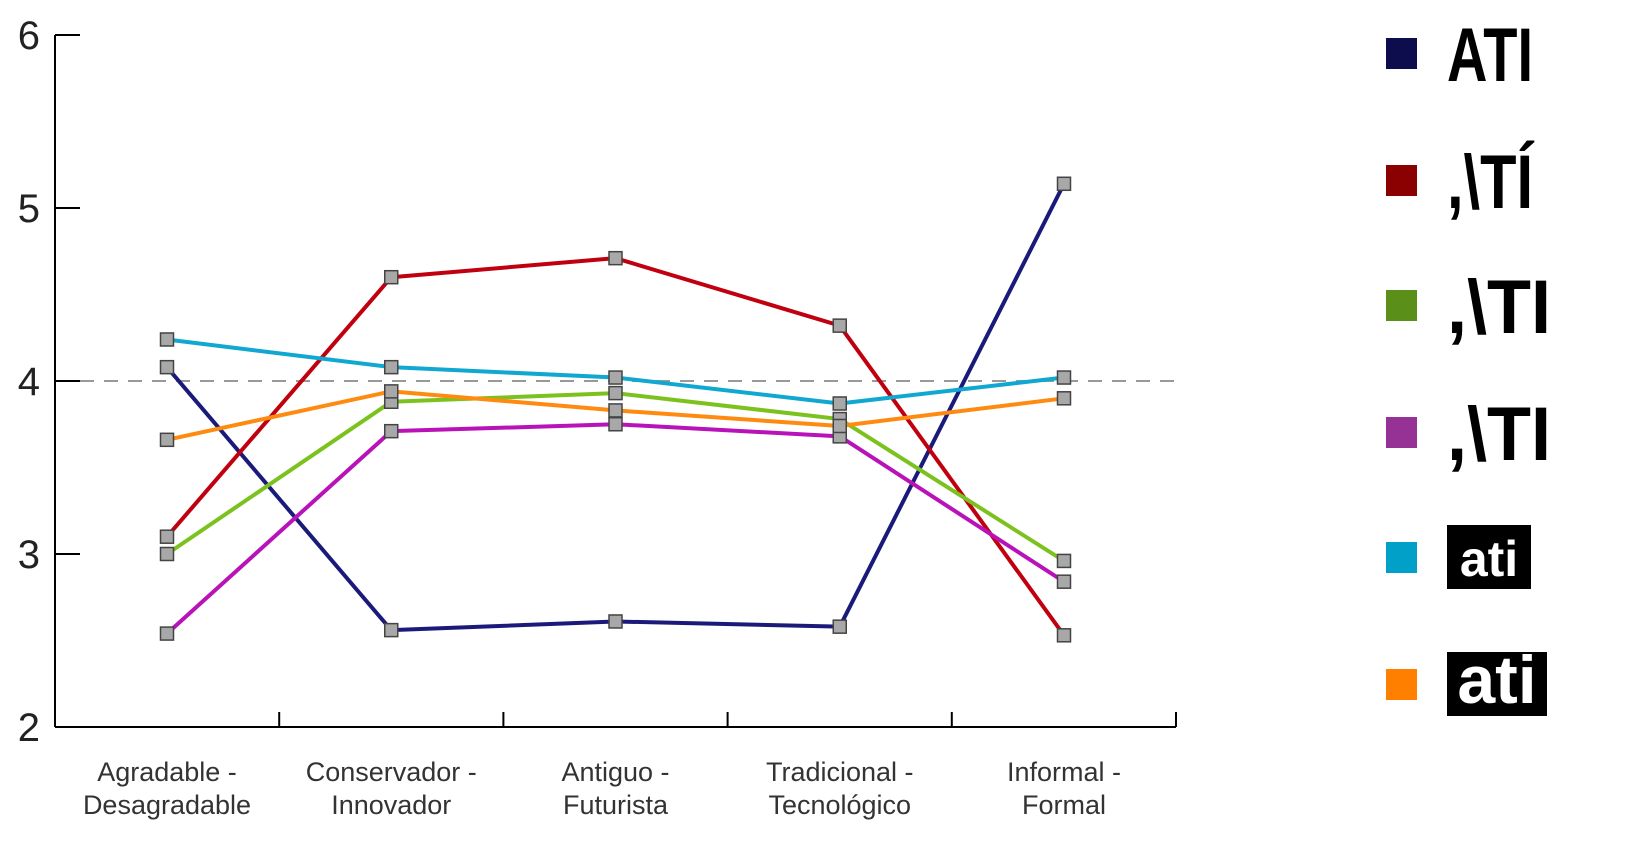 Image resolution: width=1631 pixels, height=855 pixels. What do you see at coordinates (29, 555) in the screenshot?
I see `y-tick-label: 3` at bounding box center [29, 555].